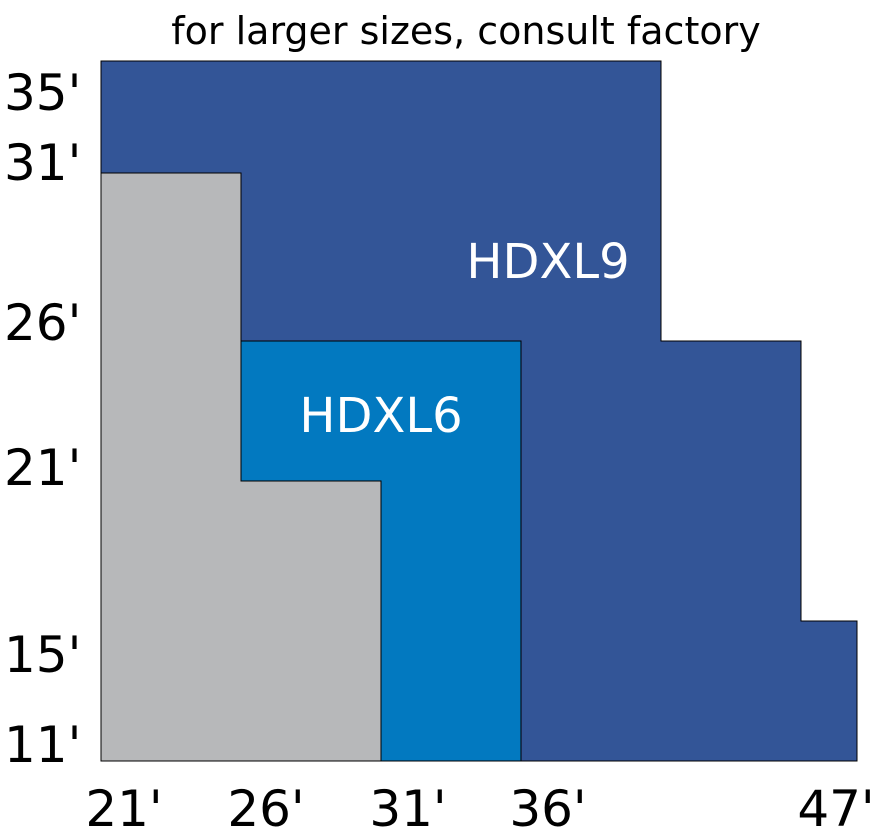 The image size is (884, 835). I want to click on x-tick-label: 26', so click(265, 807).